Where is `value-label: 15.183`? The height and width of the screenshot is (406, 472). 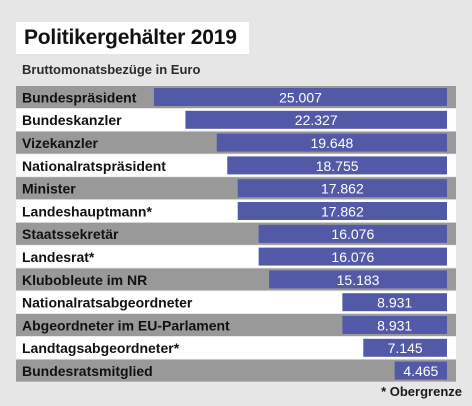
value-label: 15.183 is located at coordinates (358, 280).